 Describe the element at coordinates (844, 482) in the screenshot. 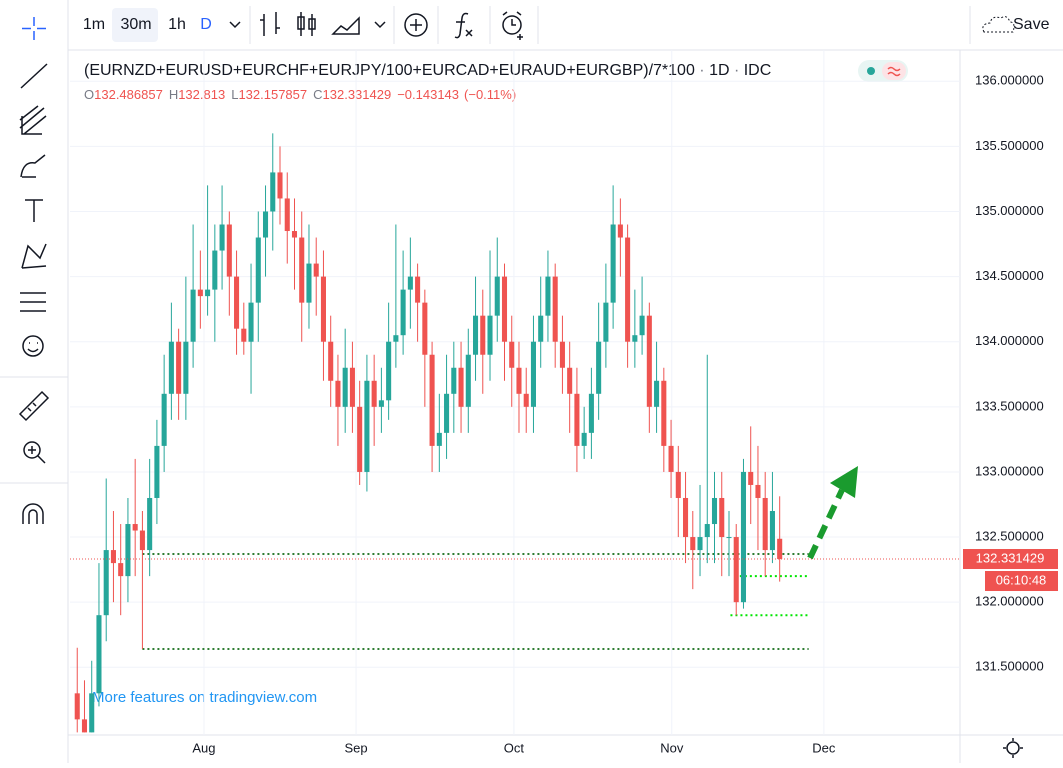

I see `arrow-head` at that location.